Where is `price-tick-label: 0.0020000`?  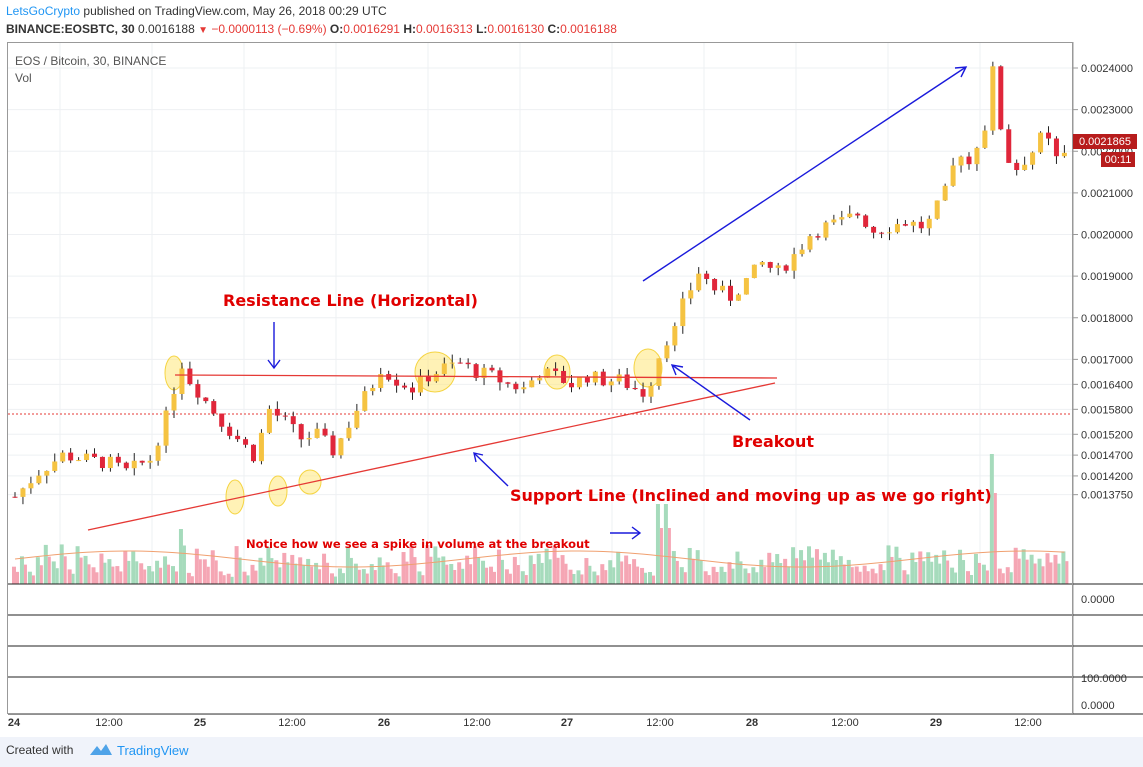
price-tick-label: 0.0020000 is located at coordinates (1107, 236).